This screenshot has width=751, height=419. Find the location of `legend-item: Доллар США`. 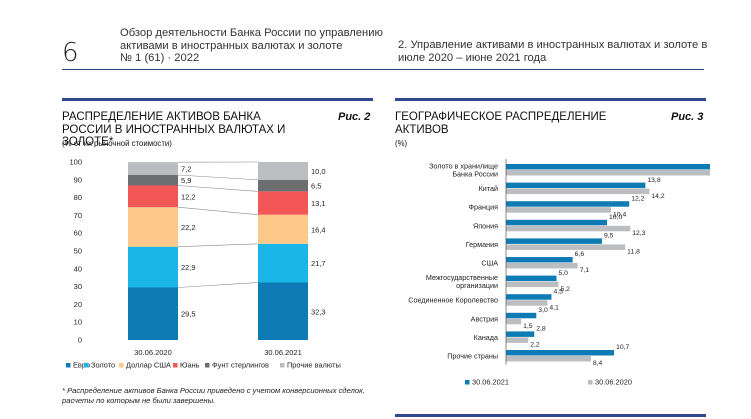

legend-item: Доллар США is located at coordinates (145, 365).